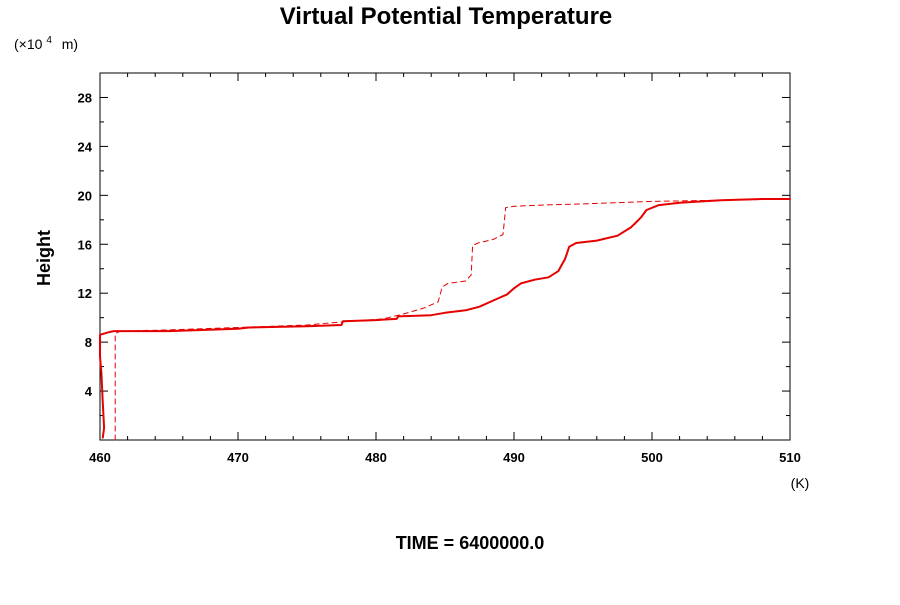 The image size is (900, 605). Describe the element at coordinates (70, 44) in the screenshot. I see `y-unit-suffix: m)` at that location.